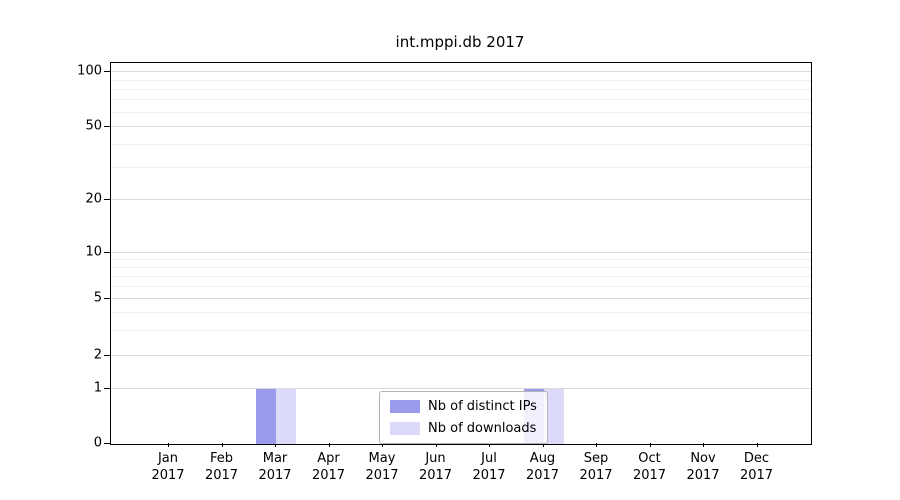 The width and height of the screenshot is (900, 500). What do you see at coordinates (97, 298) in the screenshot?
I see `y-tick-label: 5` at bounding box center [97, 298].